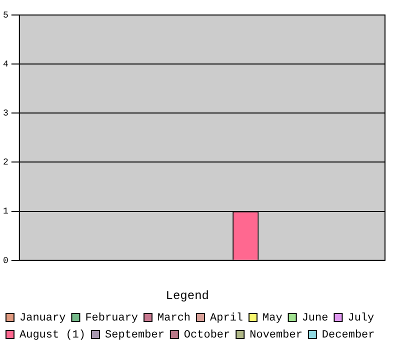  Describe the element at coordinates (5, 113) in the screenshot. I see `y-tick-label: 3` at that location.